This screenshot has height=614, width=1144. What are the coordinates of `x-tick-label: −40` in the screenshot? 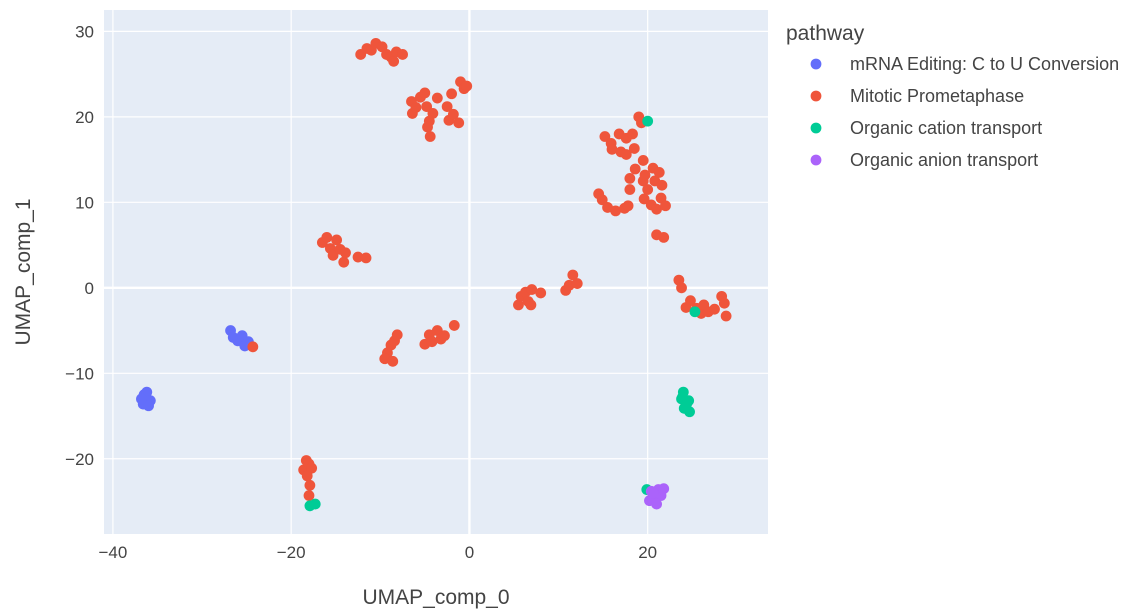 It's located at (112, 552).